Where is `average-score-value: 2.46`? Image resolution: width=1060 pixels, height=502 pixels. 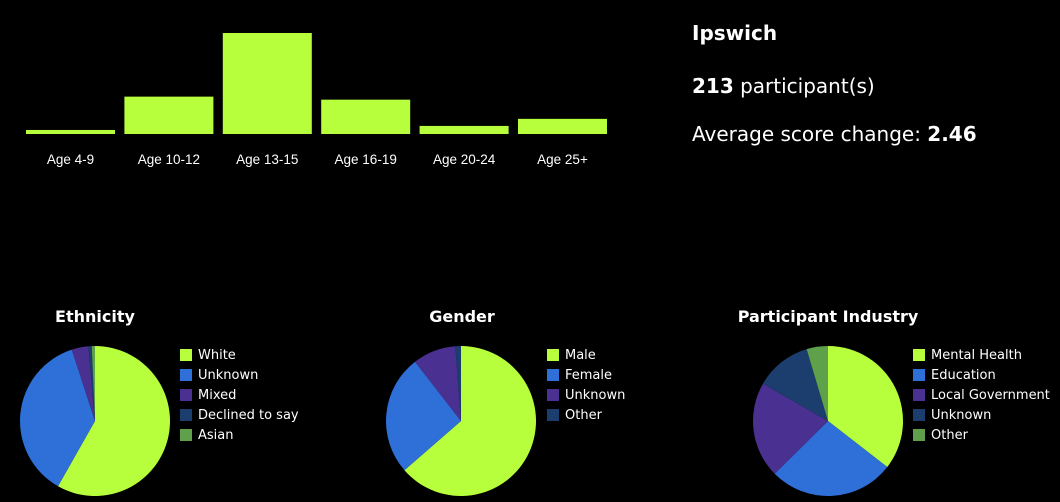 average-score-value: 2.46 is located at coordinates (952, 134).